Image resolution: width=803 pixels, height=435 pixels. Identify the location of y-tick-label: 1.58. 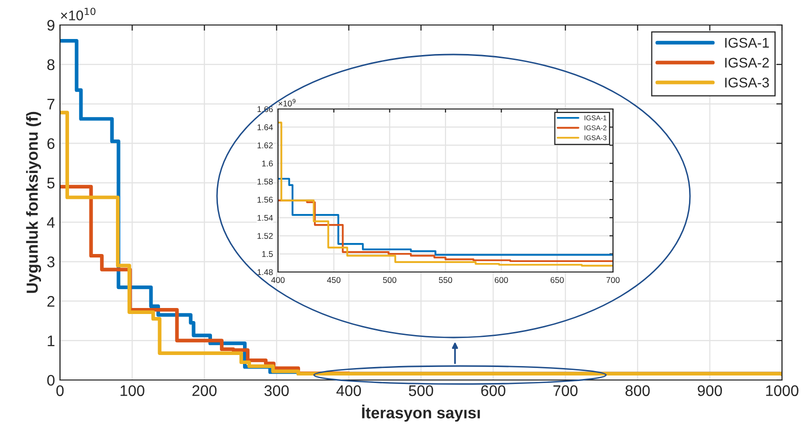
(265, 181).